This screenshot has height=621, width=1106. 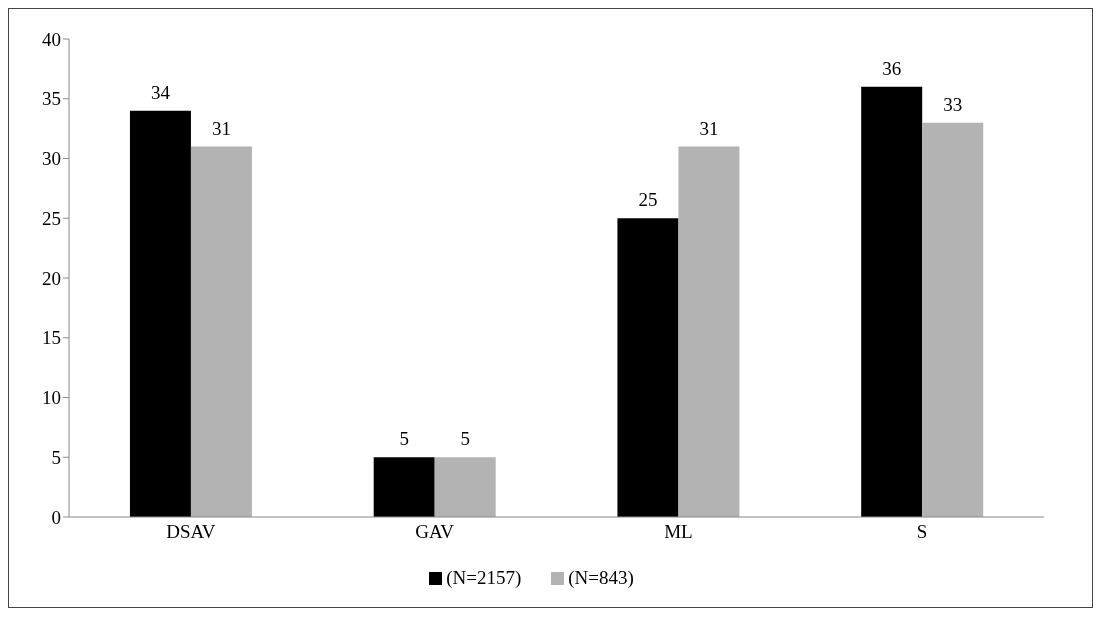 I want to click on legend-label: (N=2157), so click(x=484, y=578).